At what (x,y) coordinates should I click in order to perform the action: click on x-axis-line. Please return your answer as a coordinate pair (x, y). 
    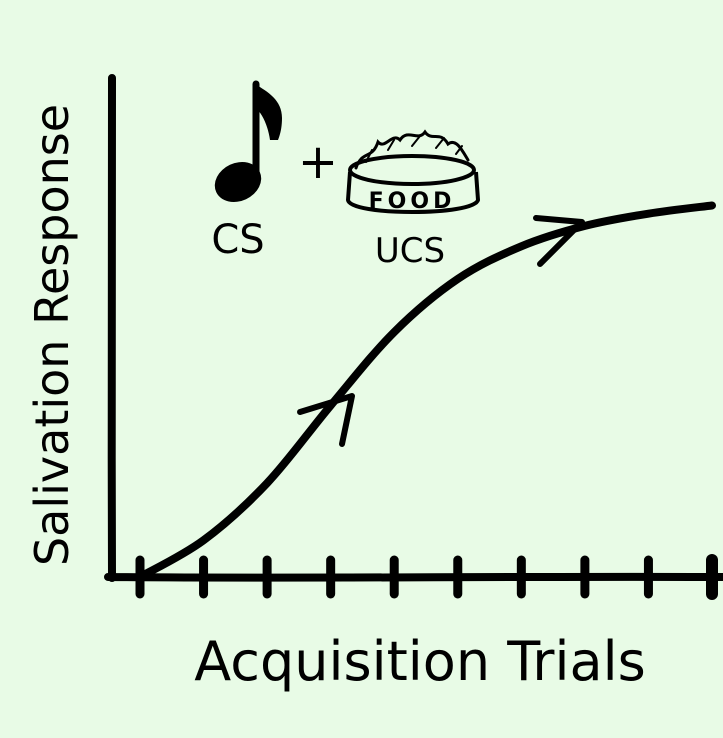
    Looking at the image, I should click on (413, 577).